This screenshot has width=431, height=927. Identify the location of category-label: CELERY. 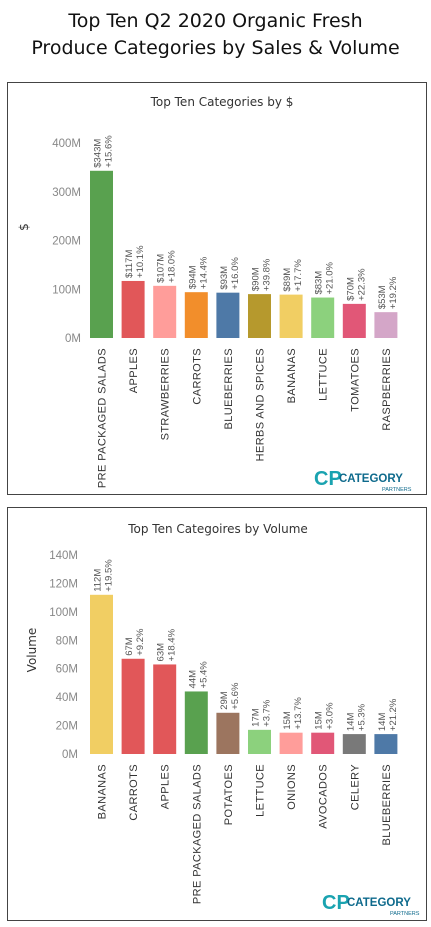
(355, 787).